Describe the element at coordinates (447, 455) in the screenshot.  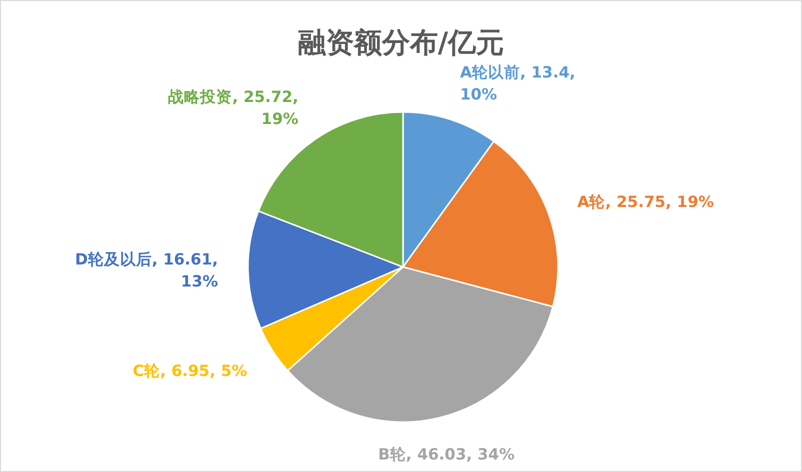
I see `slice-label: B轮, 46.03, 34%` at that location.